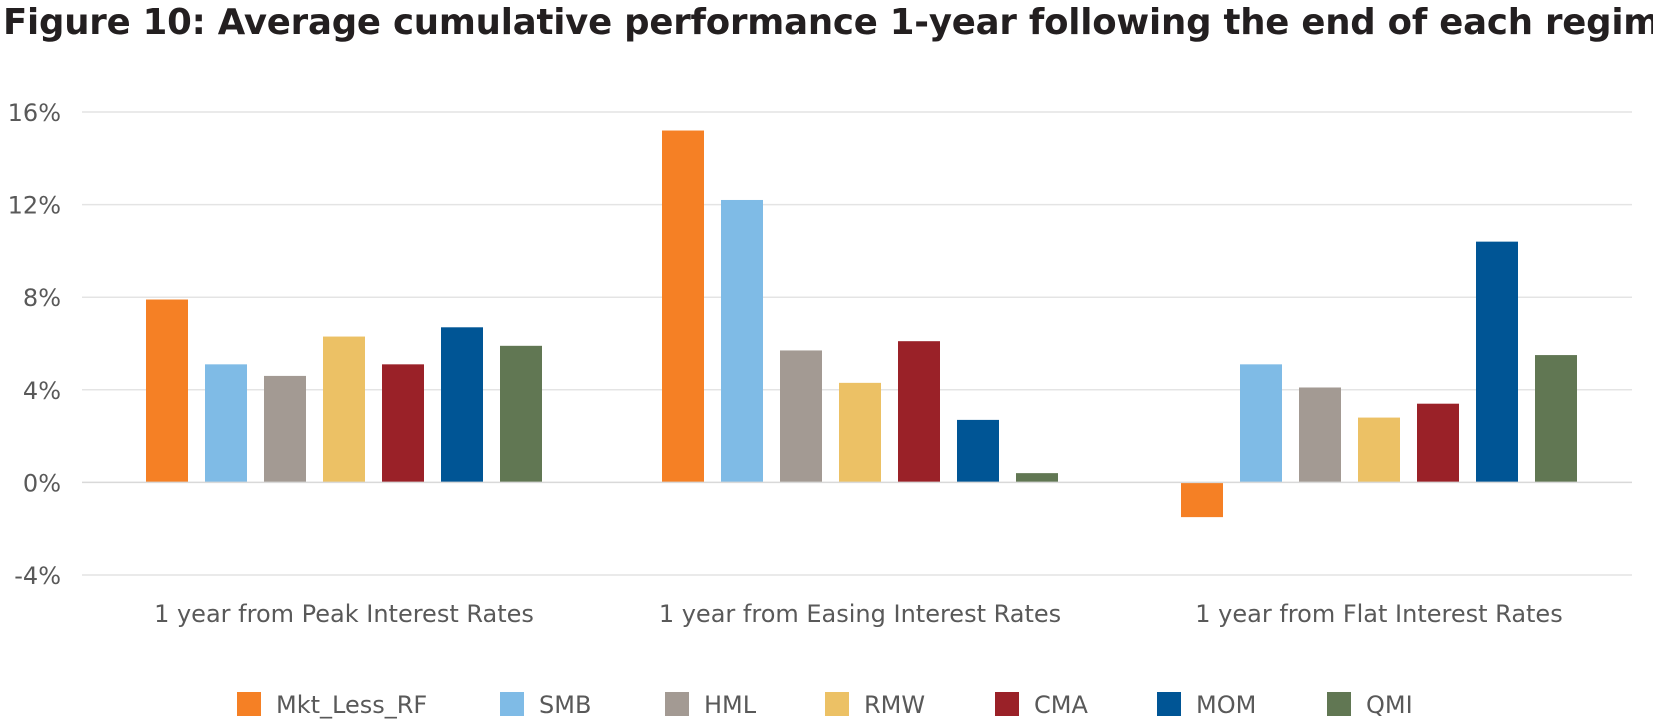  What do you see at coordinates (1378, 614) in the screenshot?
I see `x-category-label: 1 year from Flat Interest Rates` at bounding box center [1378, 614].